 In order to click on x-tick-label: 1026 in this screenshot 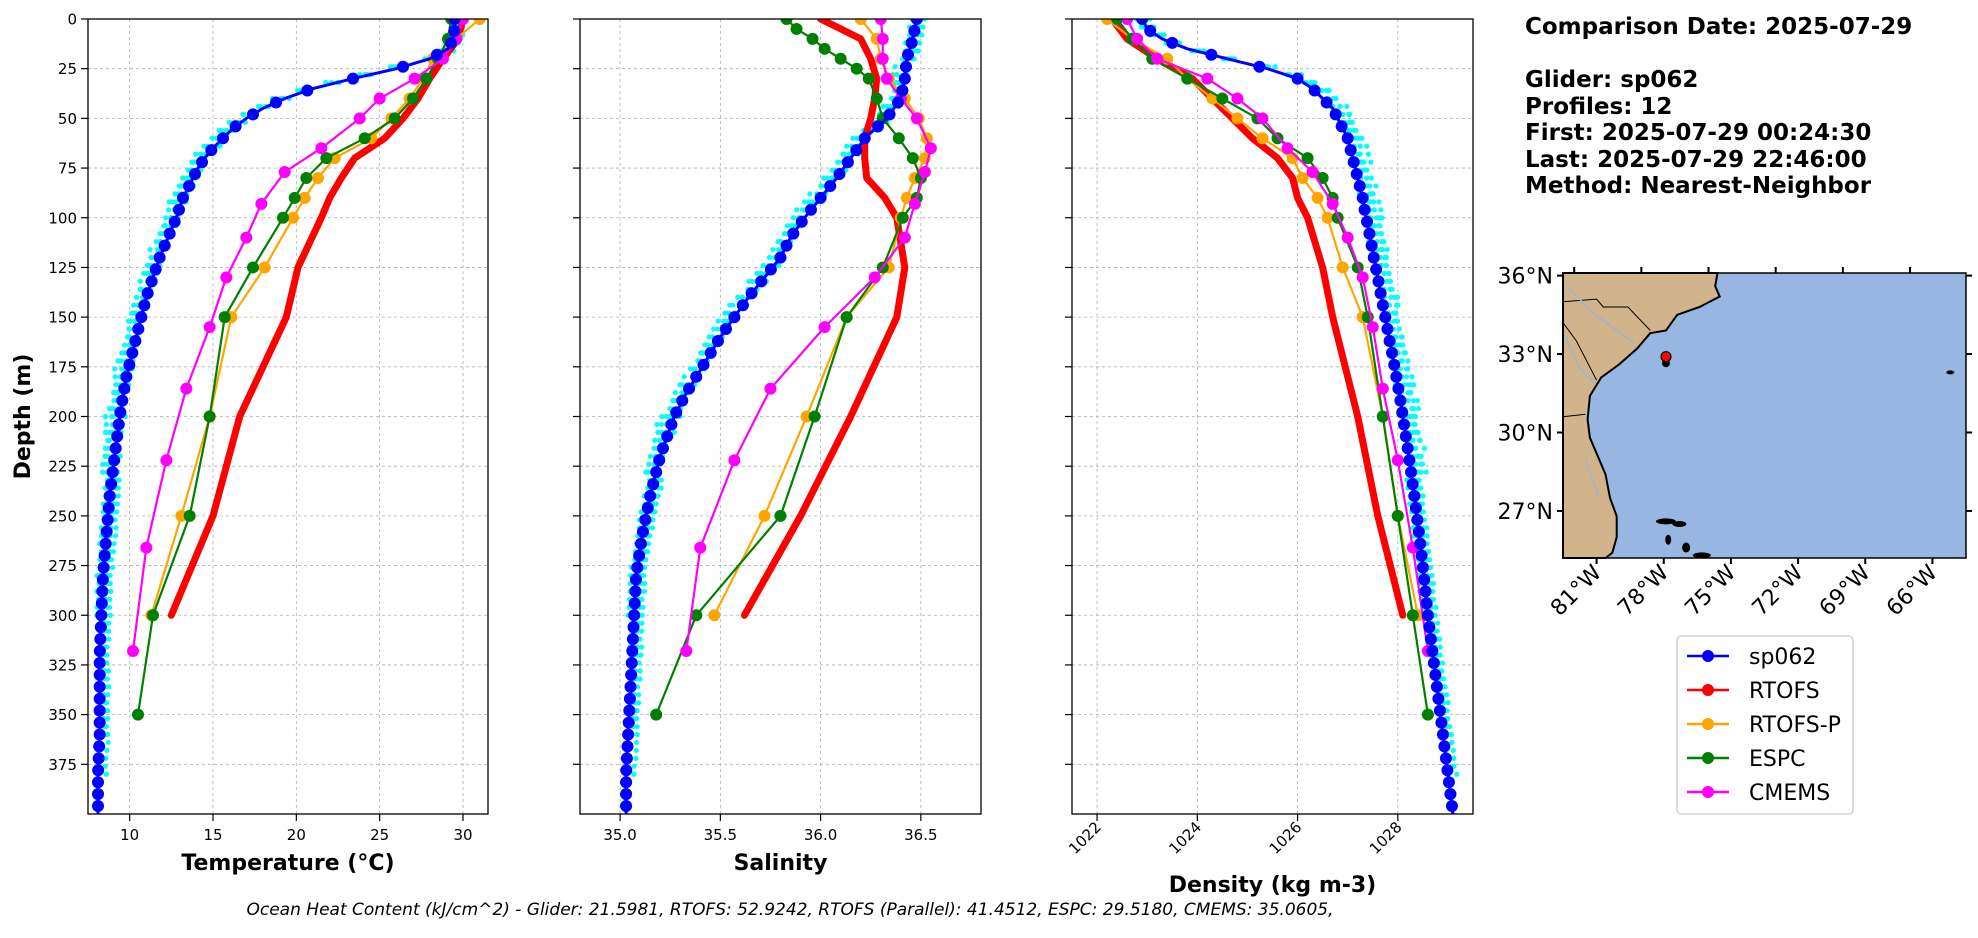, I will do `click(1286, 838)`.